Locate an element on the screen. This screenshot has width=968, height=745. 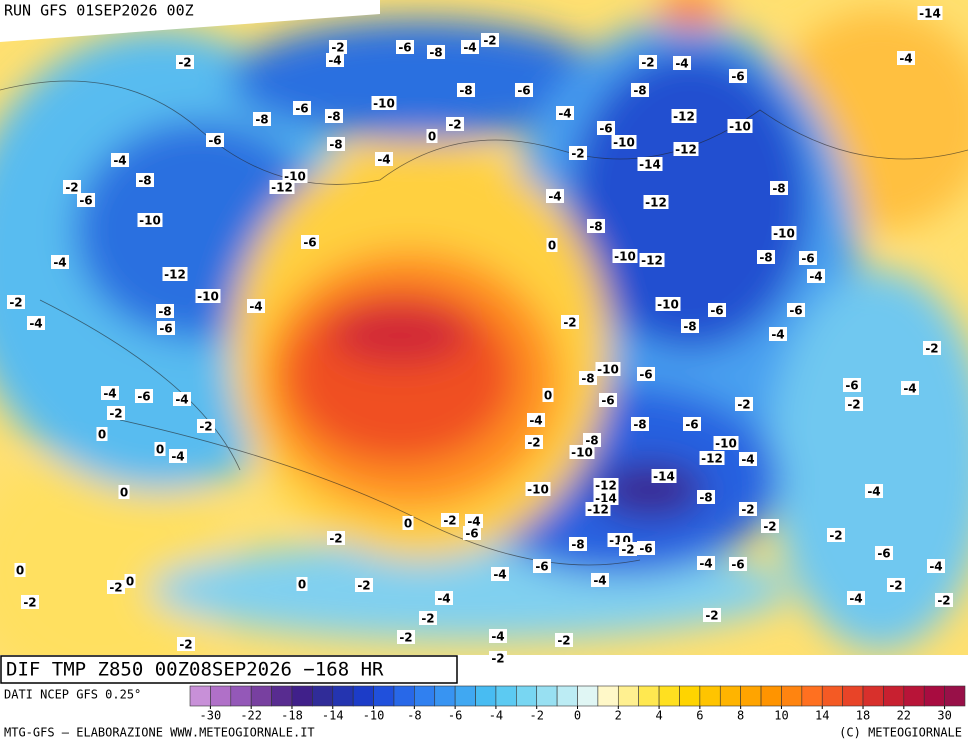
colorbar-label: 22 is located at coordinates (904, 716).